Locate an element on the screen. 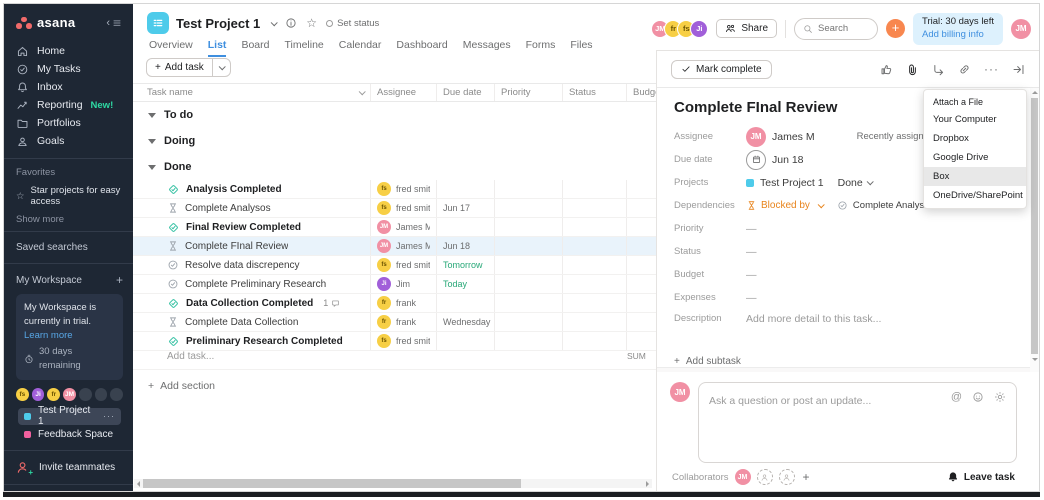 This screenshot has width=1044, height=500. saved-searches-link: Saved searches is located at coordinates (68, 247).